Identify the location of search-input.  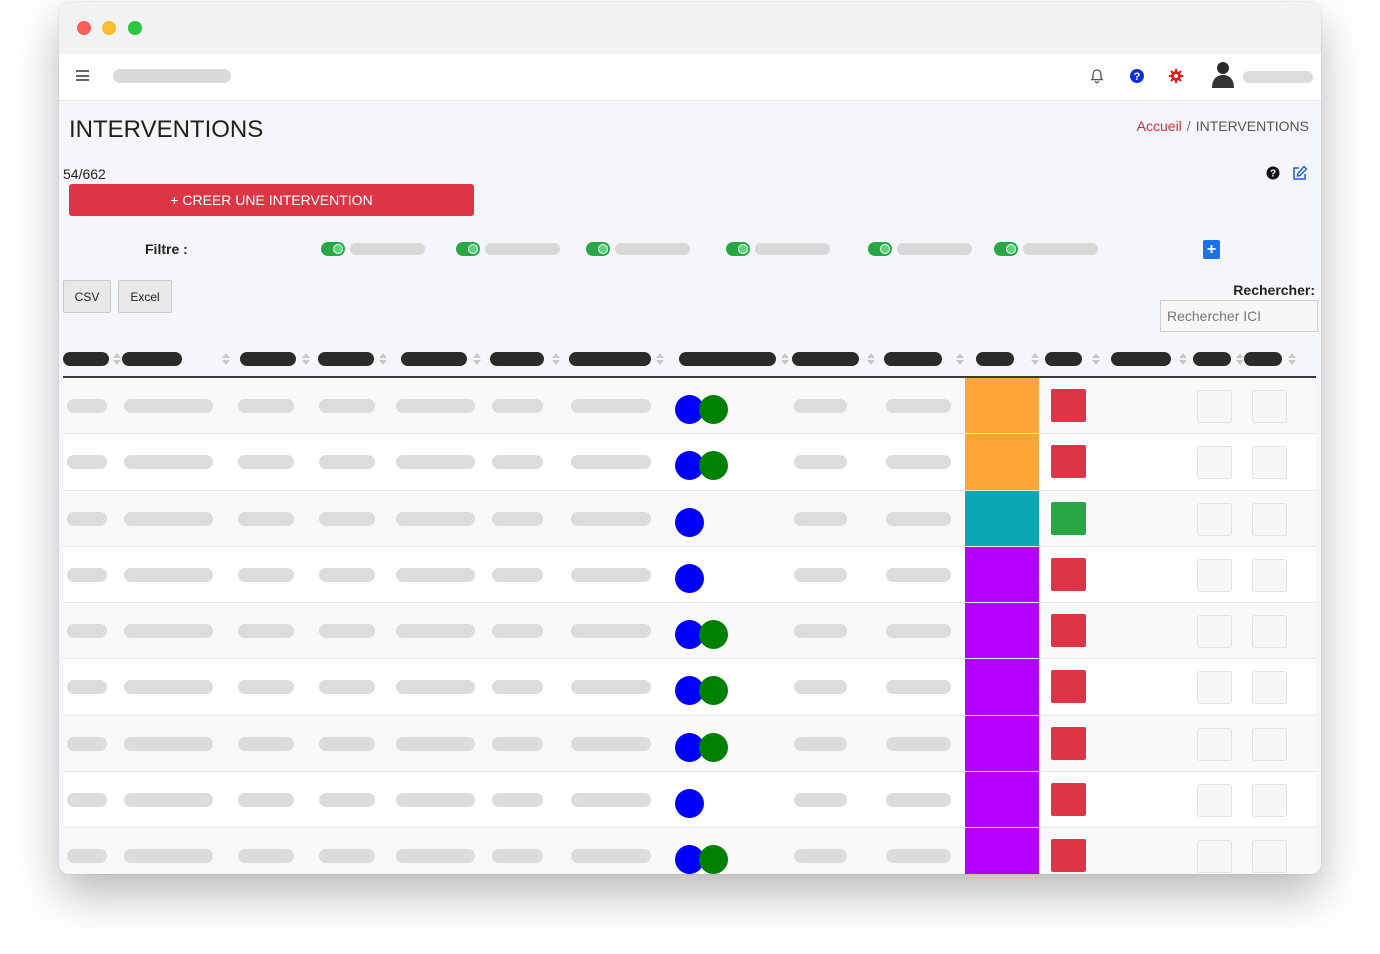
(1239, 316).